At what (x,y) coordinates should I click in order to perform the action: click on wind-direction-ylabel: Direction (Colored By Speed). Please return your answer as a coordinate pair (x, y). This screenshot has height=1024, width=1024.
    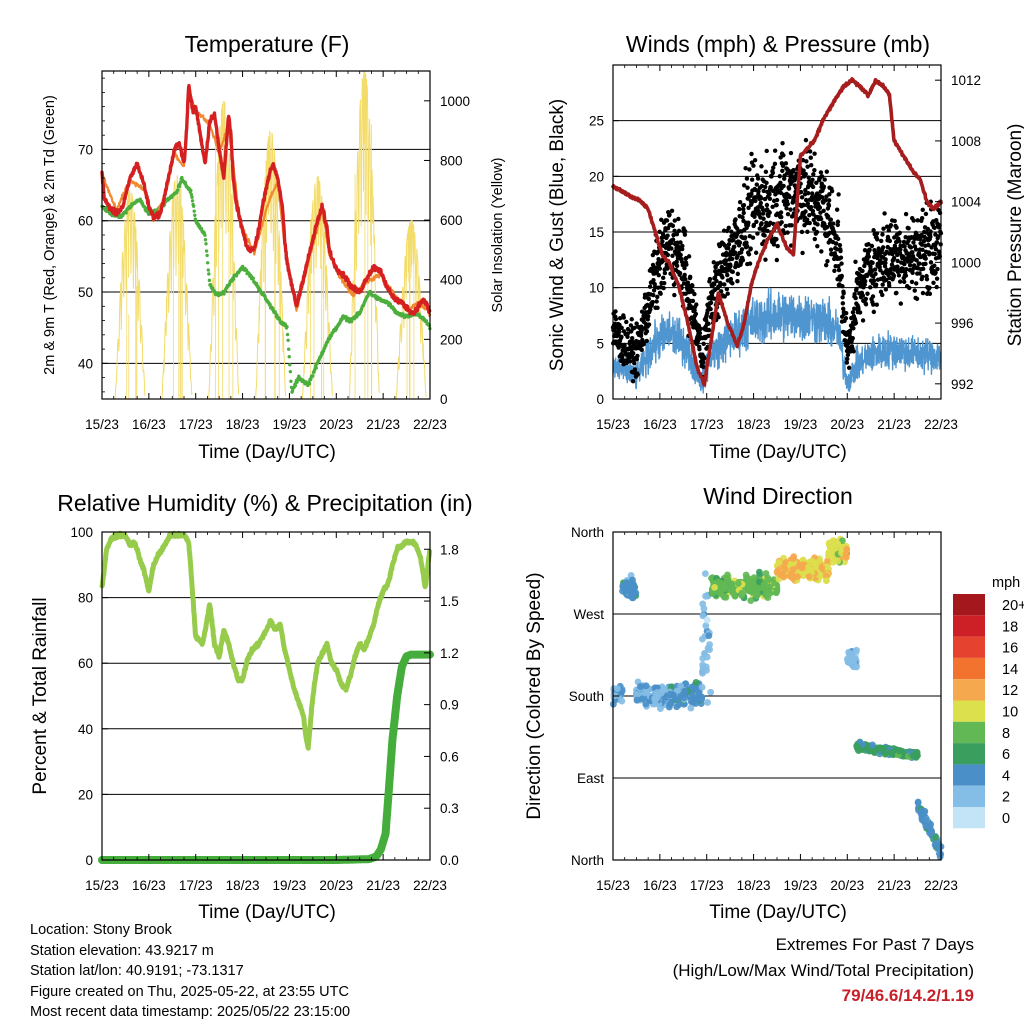
    Looking at the image, I should click on (534, 695).